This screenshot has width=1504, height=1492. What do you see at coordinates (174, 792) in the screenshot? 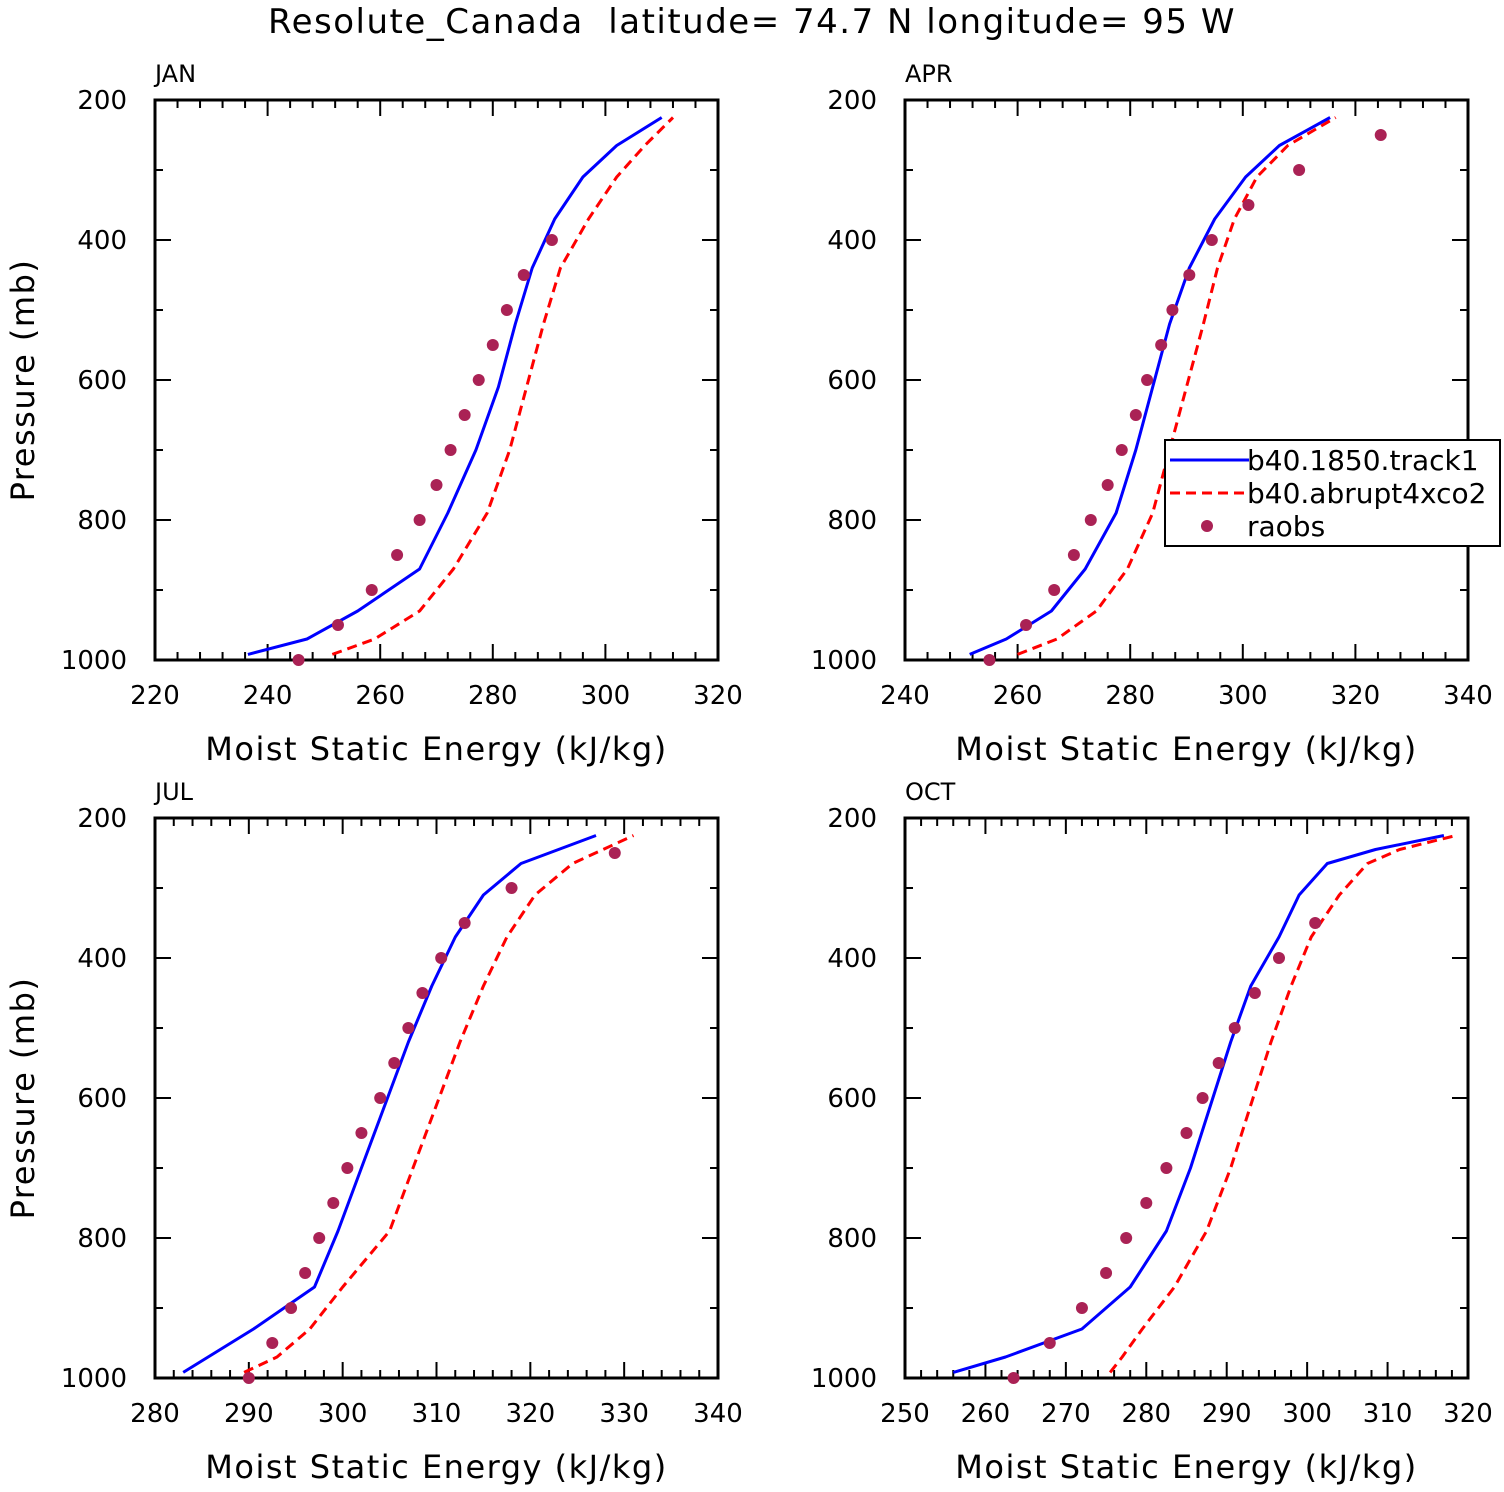
I see `panel-label-jul: JUL` at bounding box center [174, 792].